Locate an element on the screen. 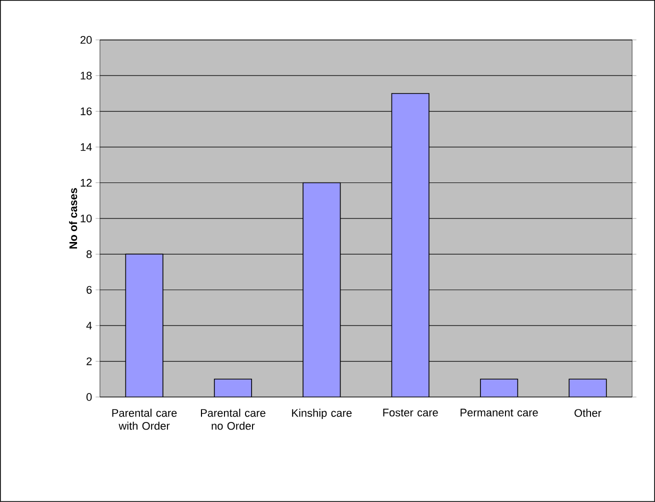 The height and width of the screenshot is (502, 655). y-tick-label: 8 is located at coordinates (89, 254).